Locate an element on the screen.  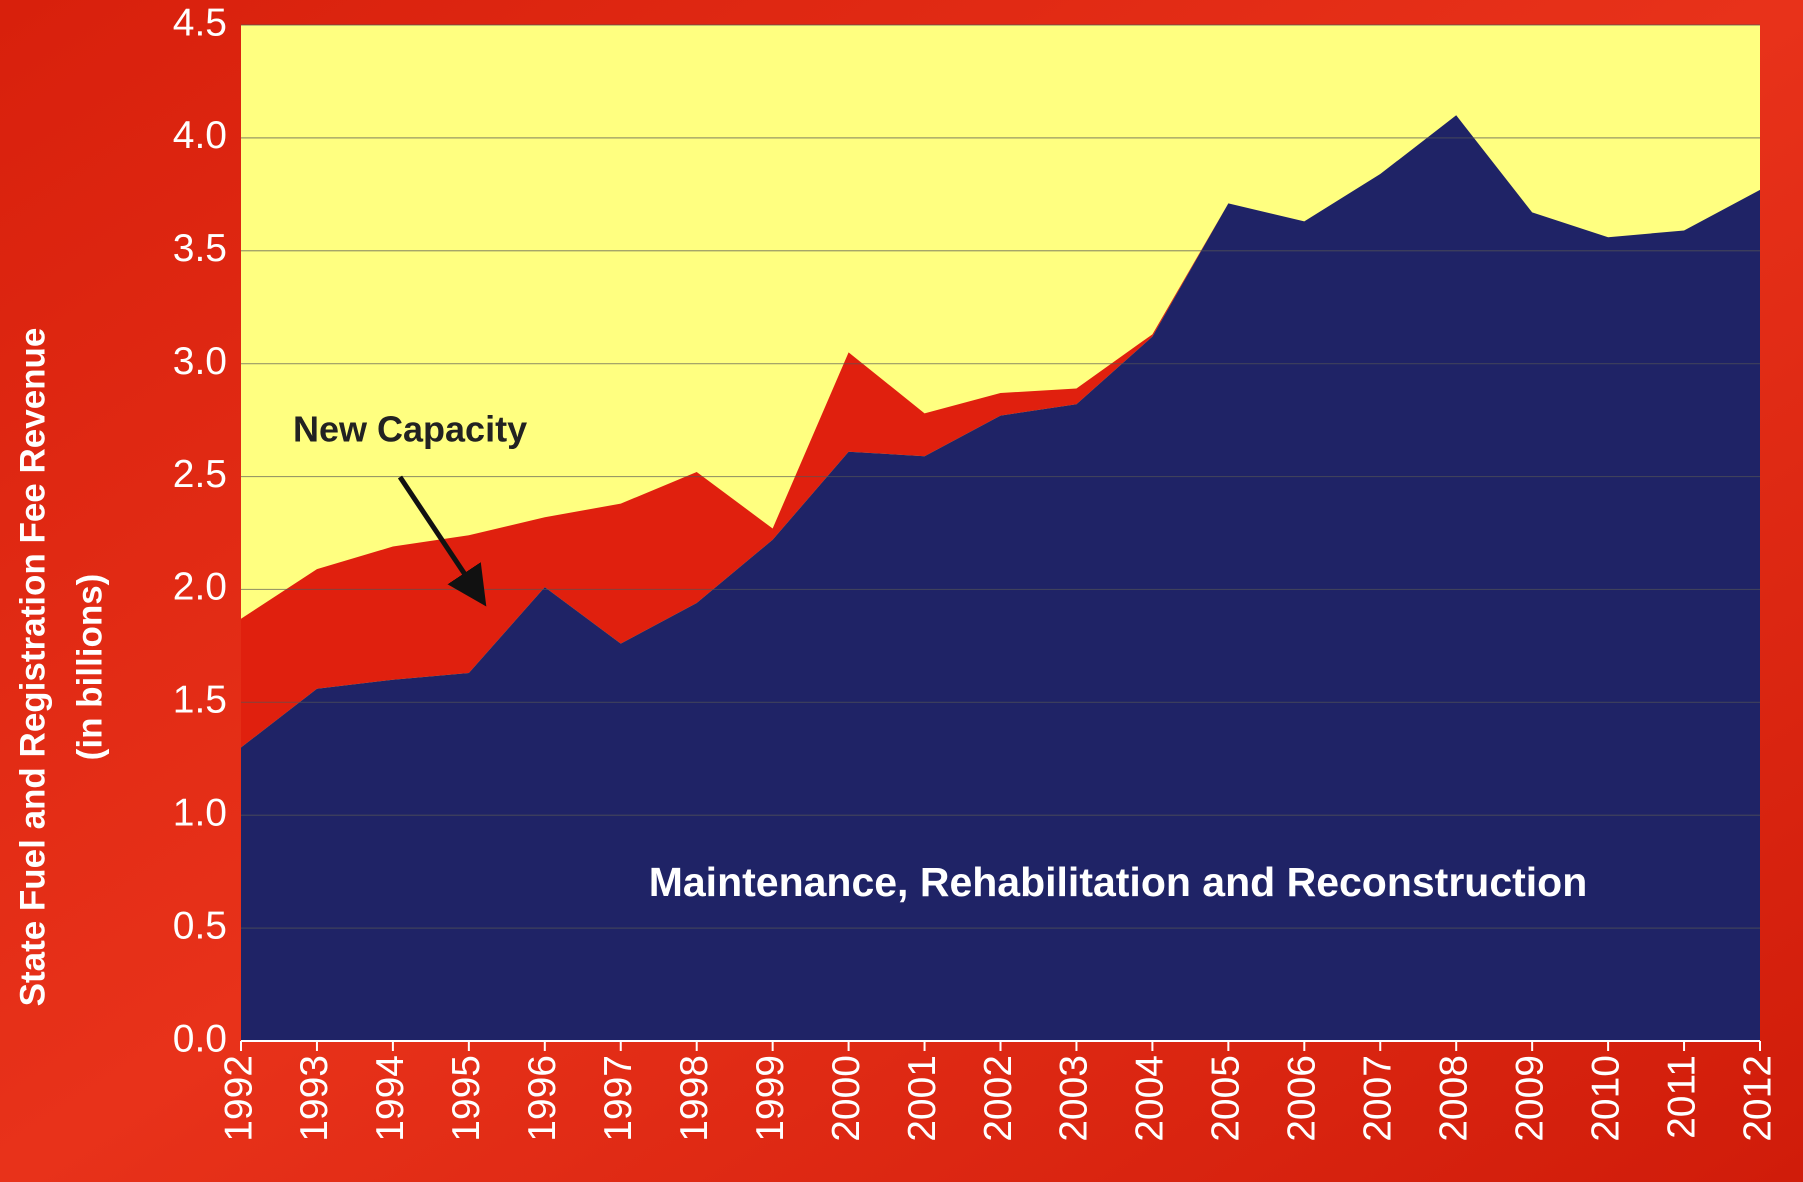
y-tick-label: 3.0 is located at coordinates (200, 361).